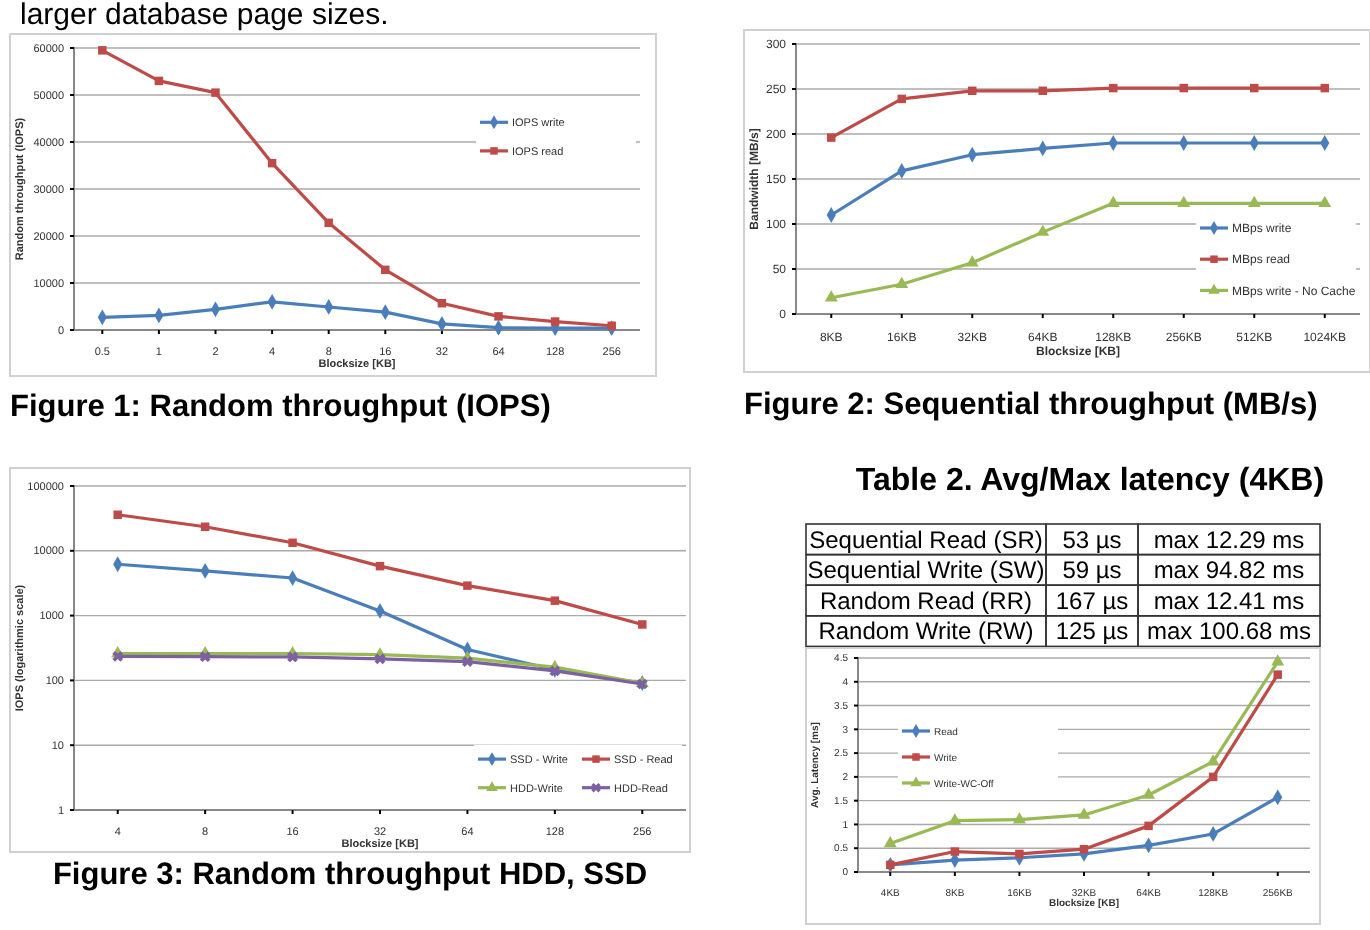  Describe the element at coordinates (1092, 631) in the screenshot. I see `text: 125 µs` at that location.